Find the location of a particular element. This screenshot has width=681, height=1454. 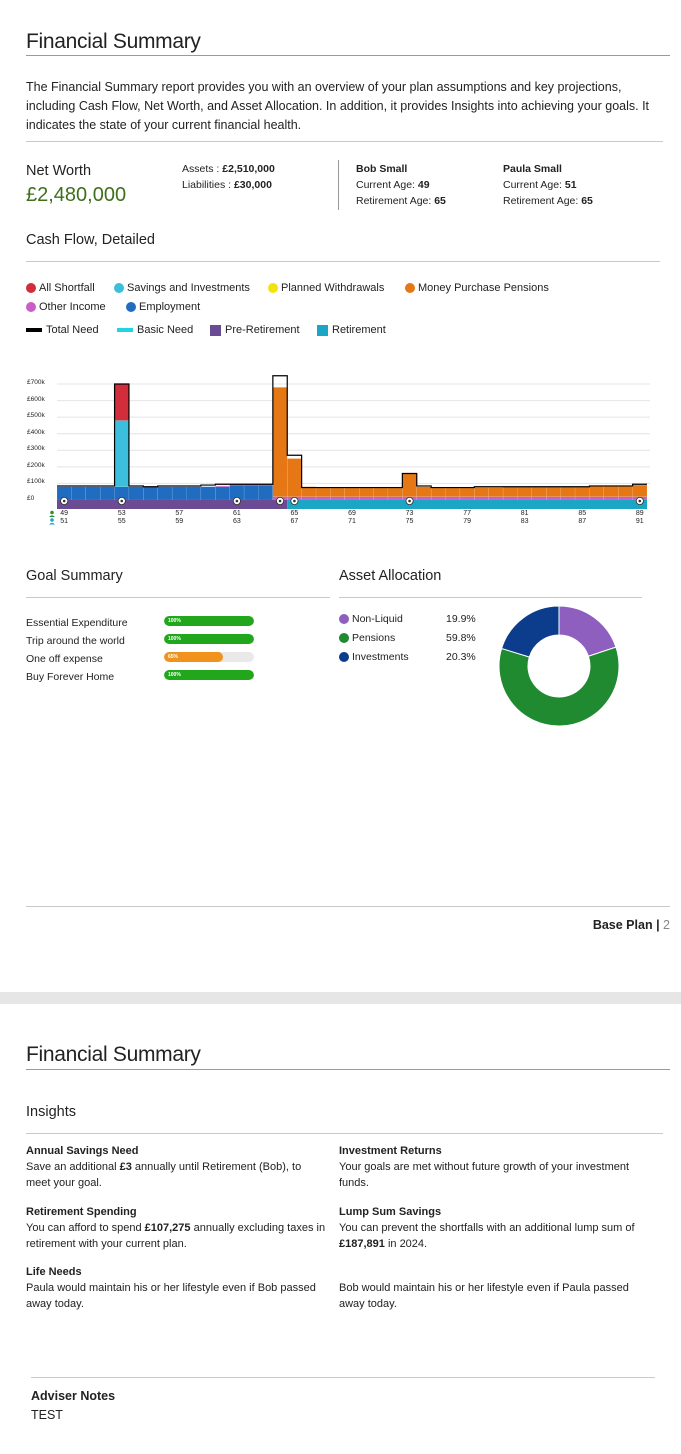

end-marker-dot-icon is located at coordinates (640, 501).